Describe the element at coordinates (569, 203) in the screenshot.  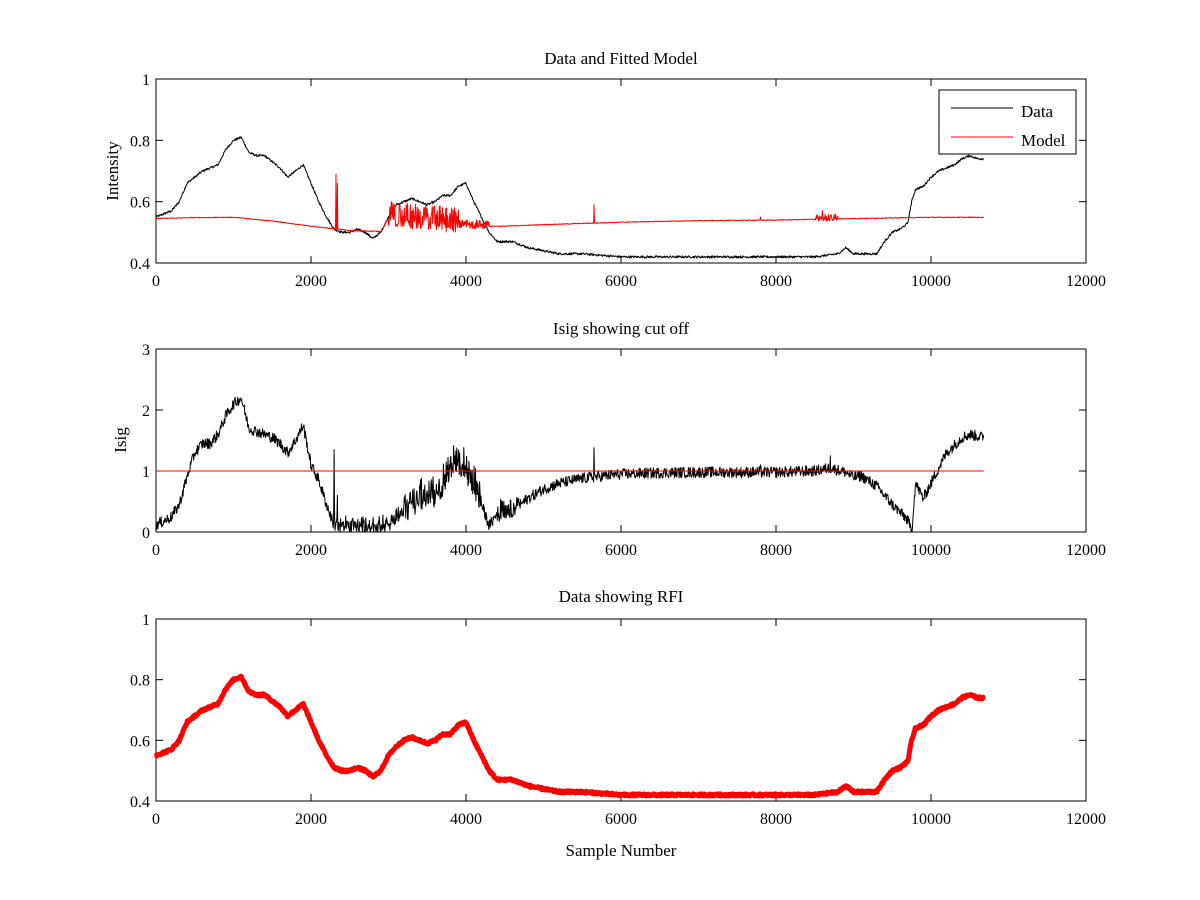
I see `series-line-model` at that location.